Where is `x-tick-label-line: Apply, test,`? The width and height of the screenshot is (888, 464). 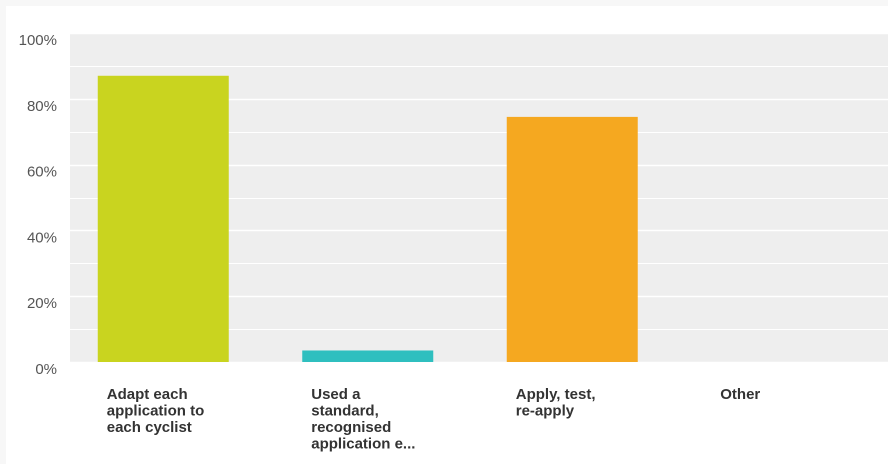
x-tick-label-line: Apply, test, is located at coordinates (556, 394).